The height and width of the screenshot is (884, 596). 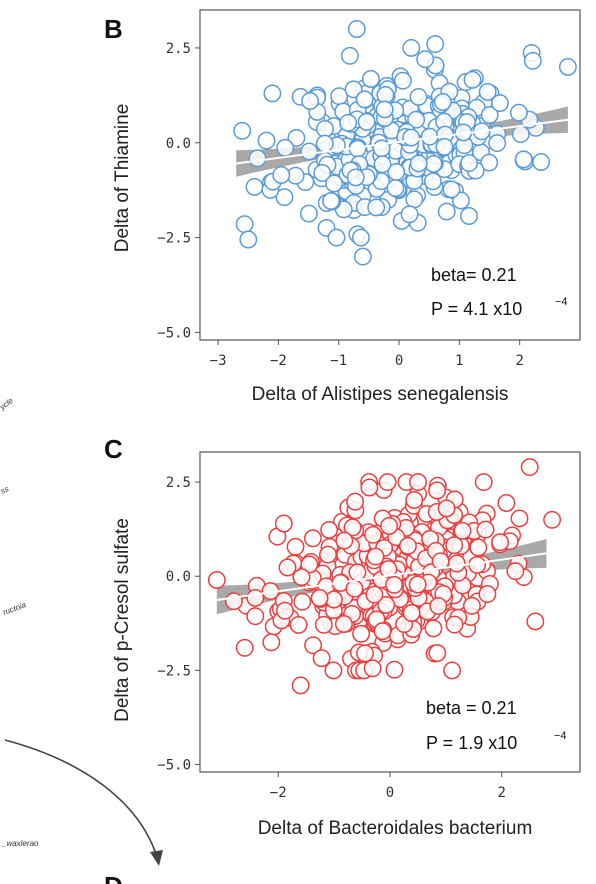 I want to click on curved-arrow, so click(x=81, y=800).